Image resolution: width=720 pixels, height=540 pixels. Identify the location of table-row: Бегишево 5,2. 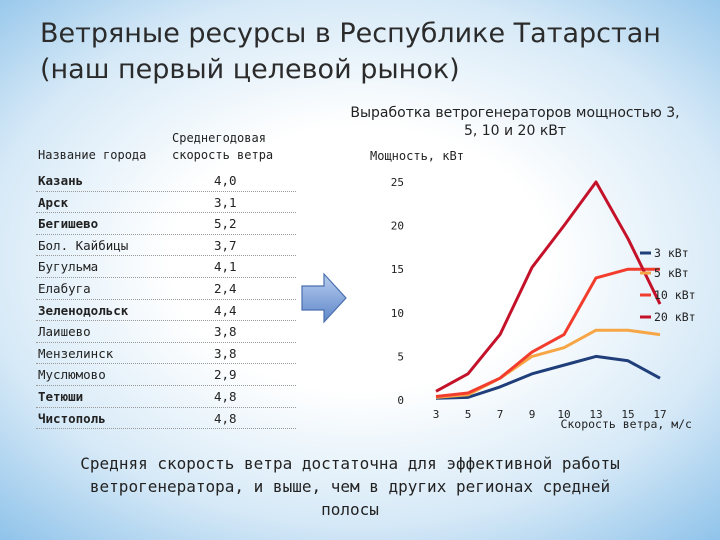
(166, 224).